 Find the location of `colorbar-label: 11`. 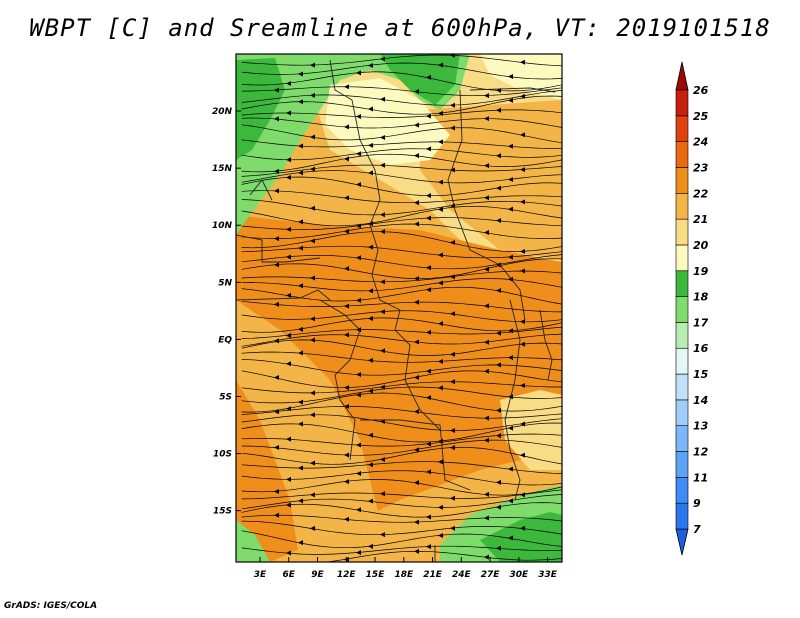

colorbar-label: 11 is located at coordinates (700, 477).